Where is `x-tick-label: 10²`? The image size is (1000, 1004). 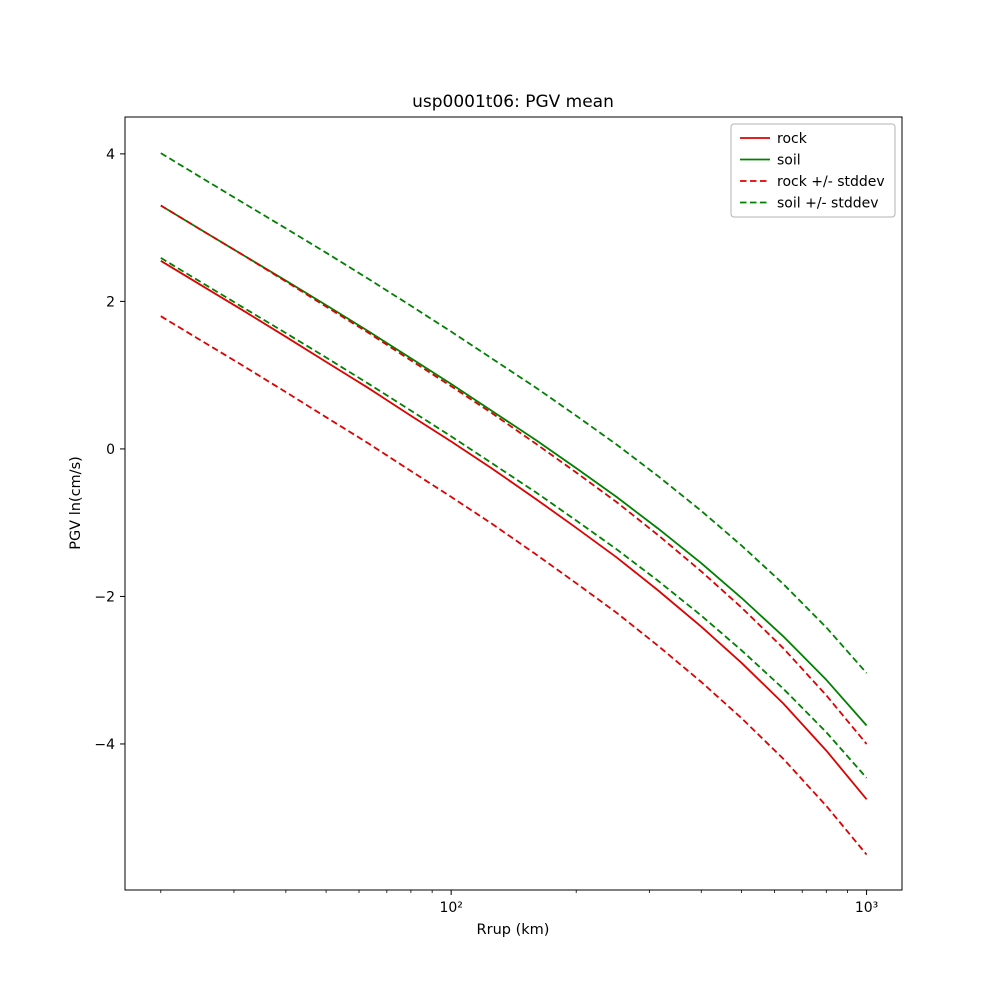 x-tick-label: 10² is located at coordinates (450, 908).